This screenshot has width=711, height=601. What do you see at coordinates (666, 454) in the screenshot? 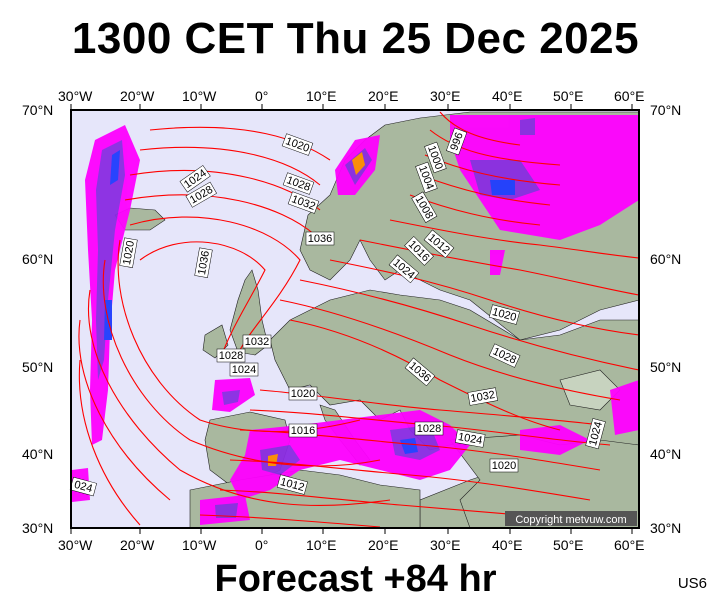
I see `lat-label-right: 40°N` at bounding box center [666, 454].